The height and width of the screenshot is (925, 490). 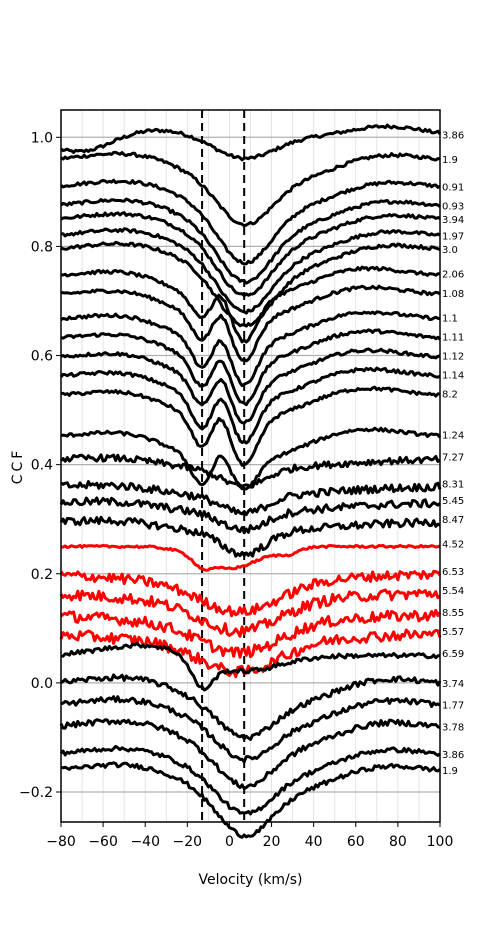 What do you see at coordinates (453, 728) in the screenshot?
I see `series-label: 3.78` at bounding box center [453, 728].